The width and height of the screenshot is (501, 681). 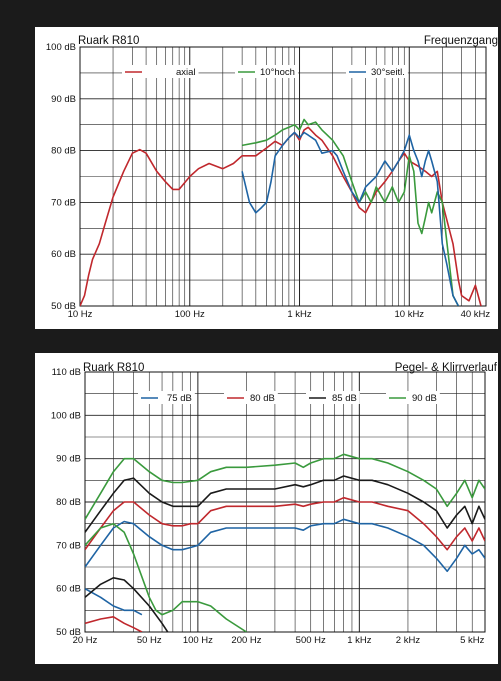 I want to click on legend-entry: 90 dB, so click(x=413, y=397).